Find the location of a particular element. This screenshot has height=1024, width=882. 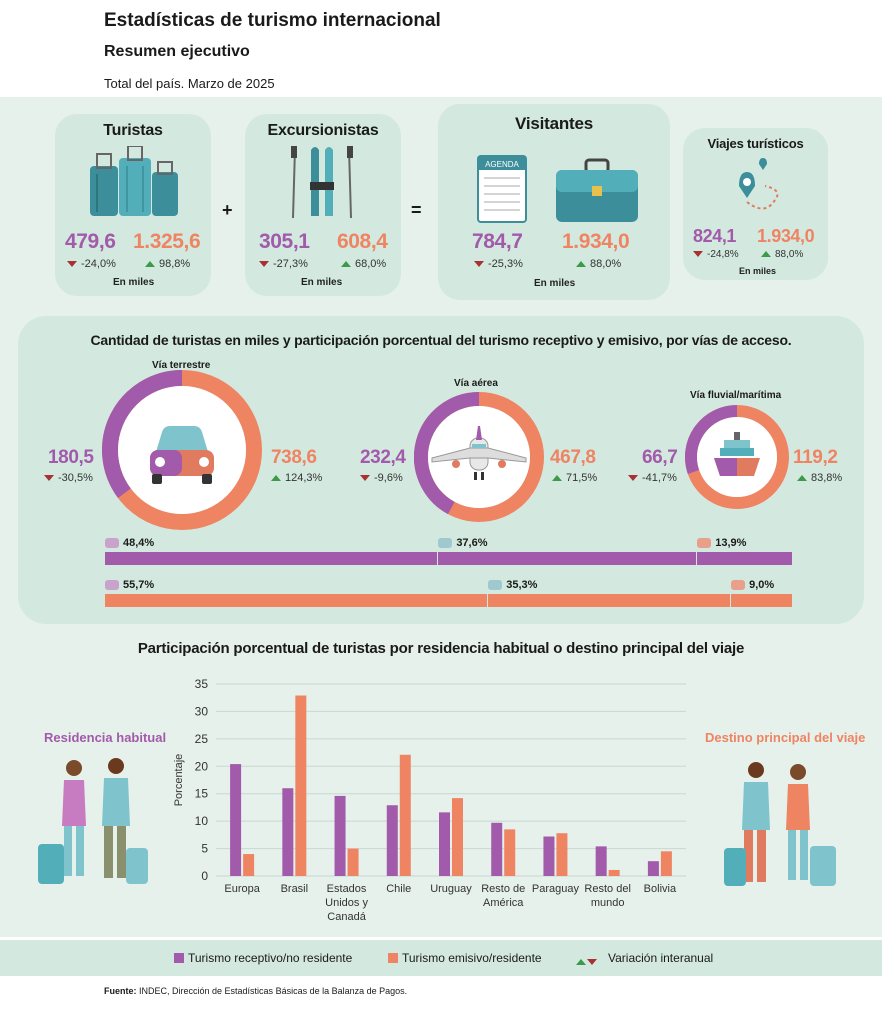

y-tick-label: 35 is located at coordinates (202, 684).